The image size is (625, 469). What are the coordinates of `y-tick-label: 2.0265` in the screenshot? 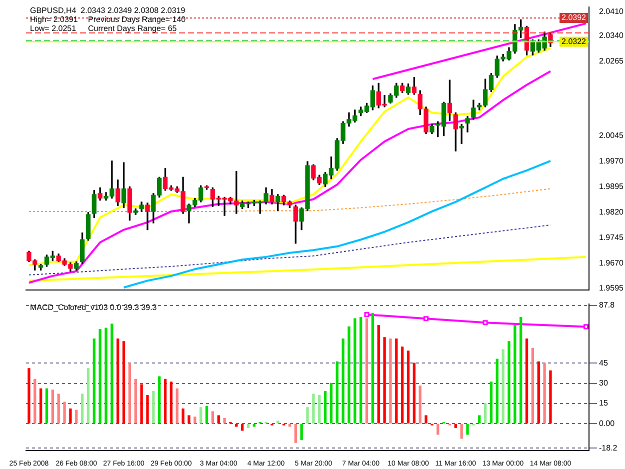 It's located at (611, 61).